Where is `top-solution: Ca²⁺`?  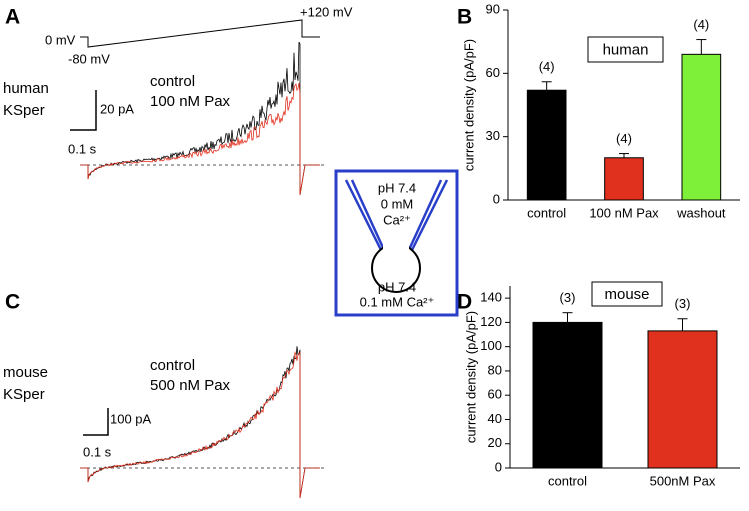
top-solution: Ca²⁺ is located at coordinates (397, 219).